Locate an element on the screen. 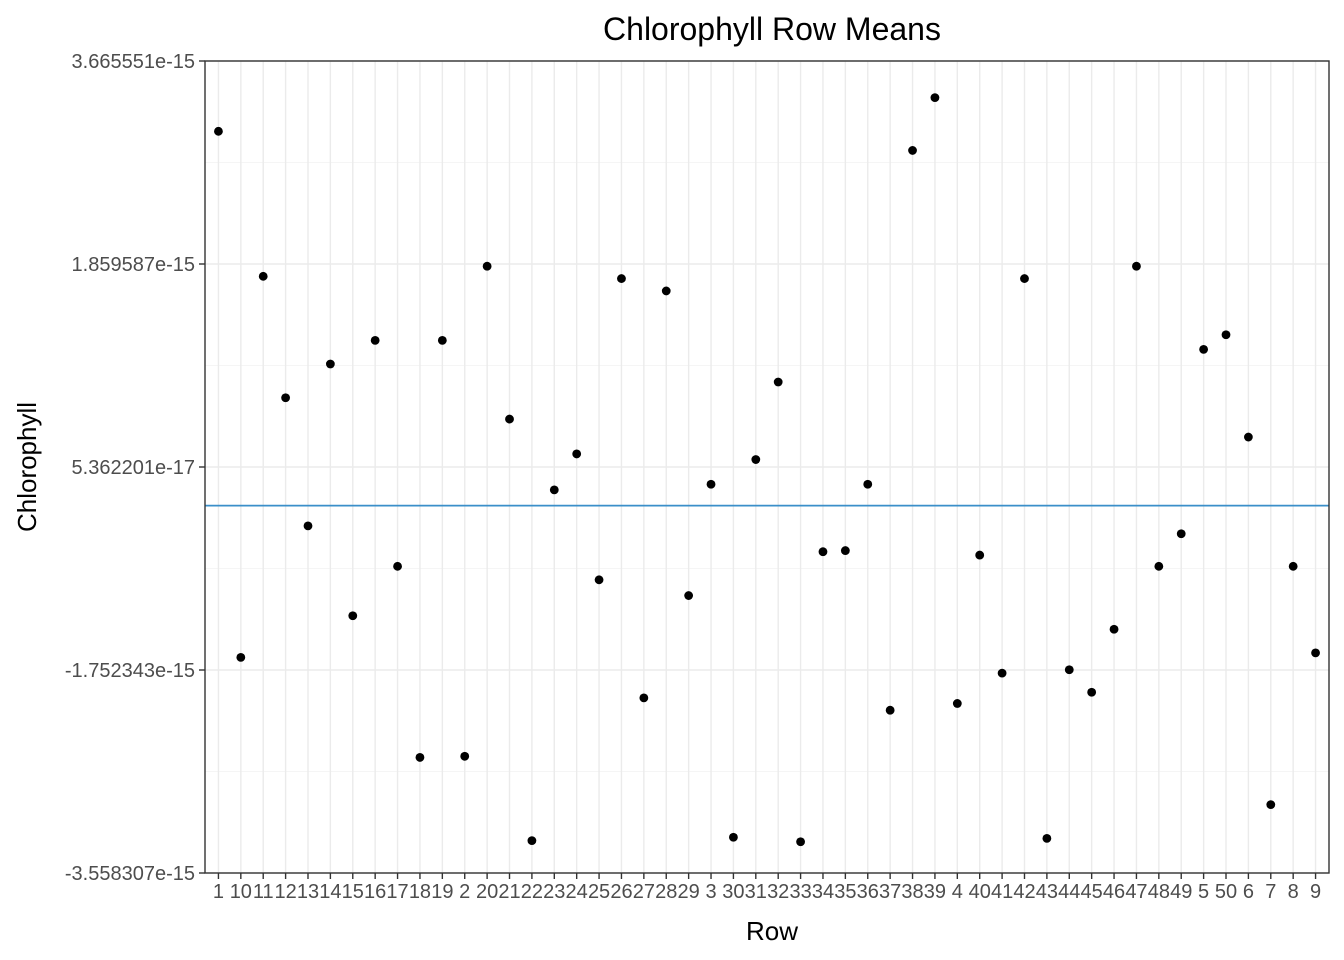  x-tick-label: 23 is located at coordinates (554, 892).